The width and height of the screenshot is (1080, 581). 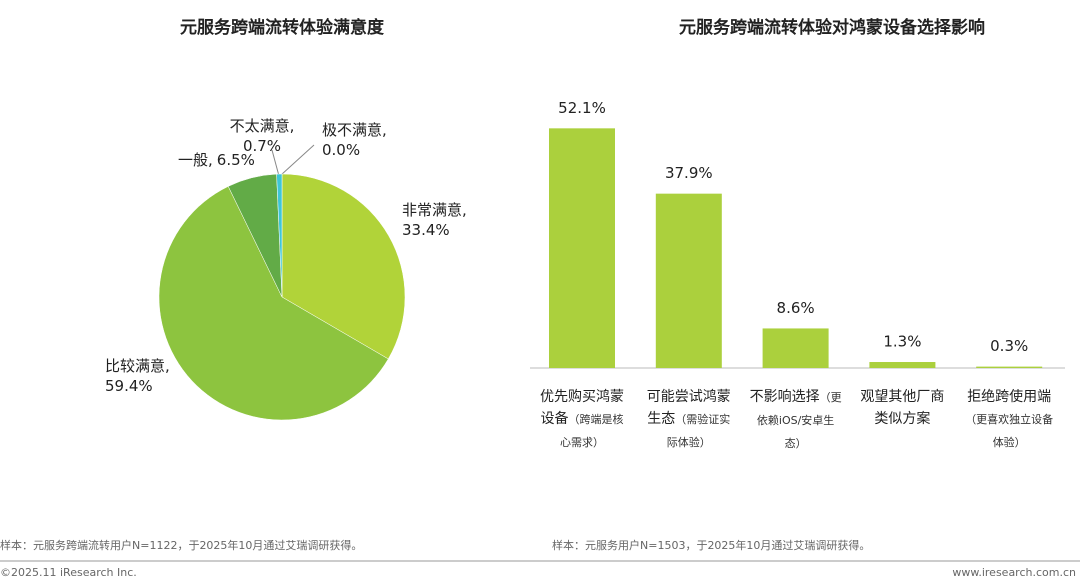 What do you see at coordinates (434, 220) in the screenshot?
I see `pie-label: 非常满意, 33.4%` at bounding box center [434, 220].